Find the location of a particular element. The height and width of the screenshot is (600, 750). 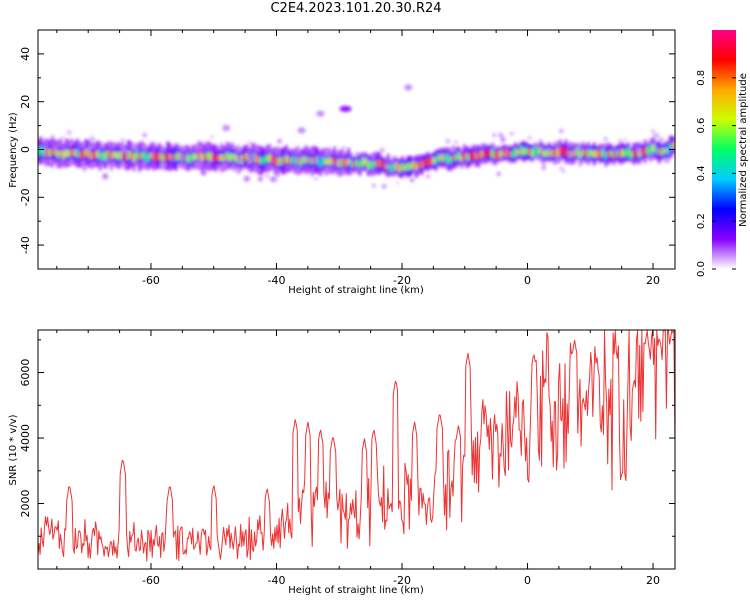

colorbar-gradient is located at coordinates (724, 149).